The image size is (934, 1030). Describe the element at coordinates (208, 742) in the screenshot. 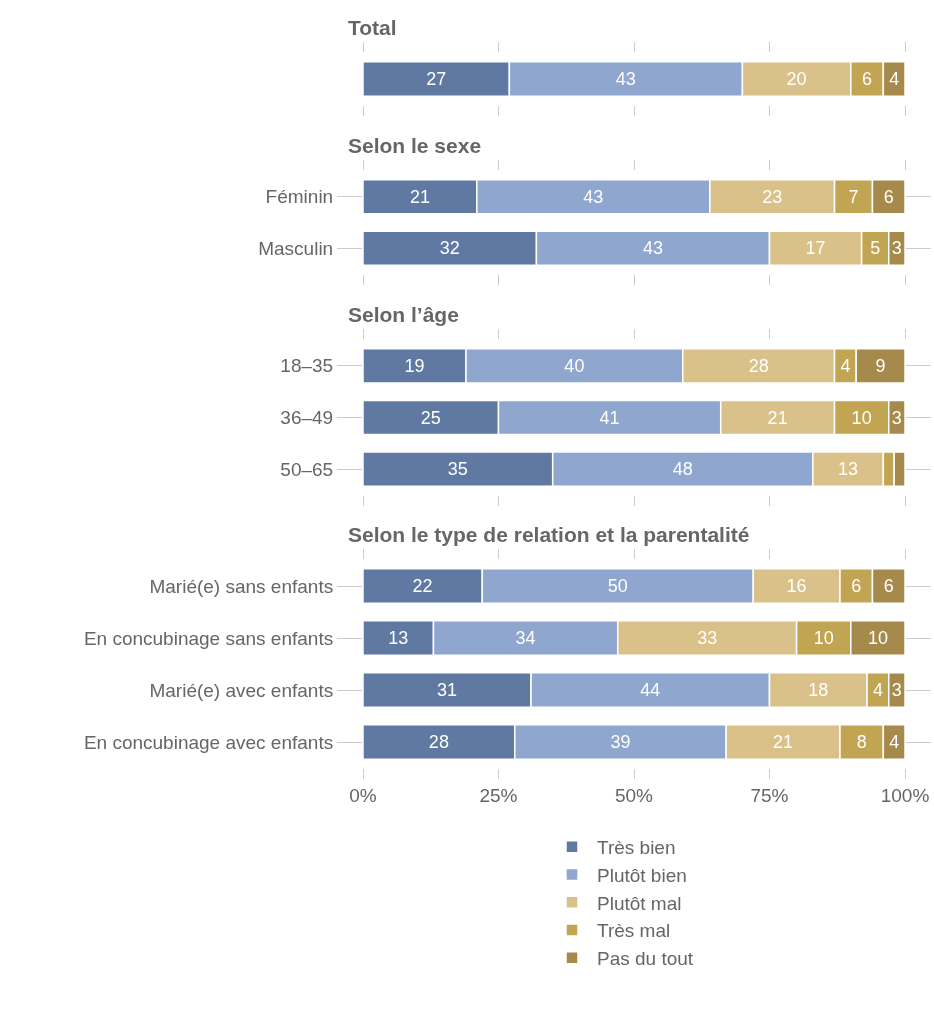

I see `y-tick-label: En concubinage avec enfants` at that location.